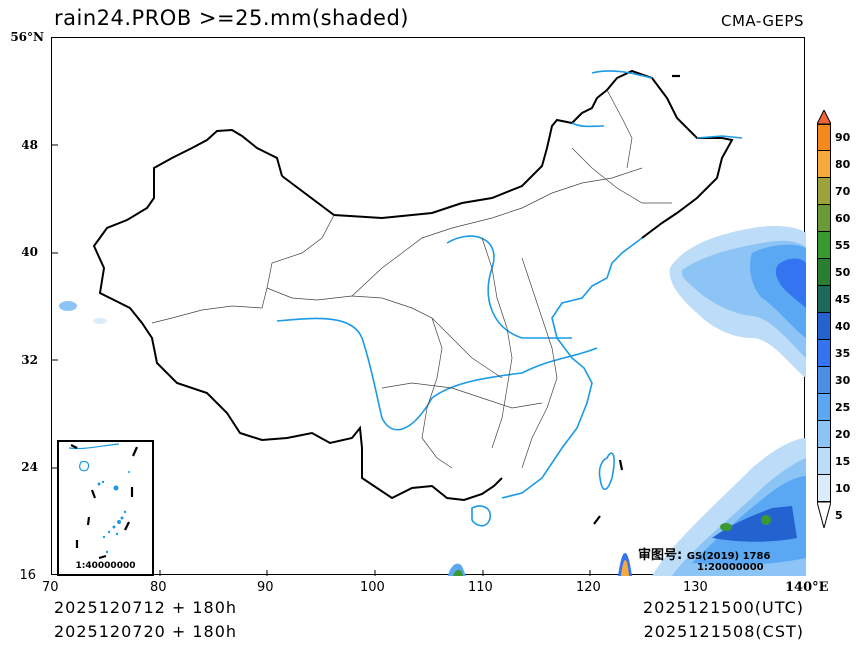 Image resolution: width=860 pixels, height=658 pixels. Describe the element at coordinates (843, 326) in the screenshot. I see `colorbar-label: 40` at that location.